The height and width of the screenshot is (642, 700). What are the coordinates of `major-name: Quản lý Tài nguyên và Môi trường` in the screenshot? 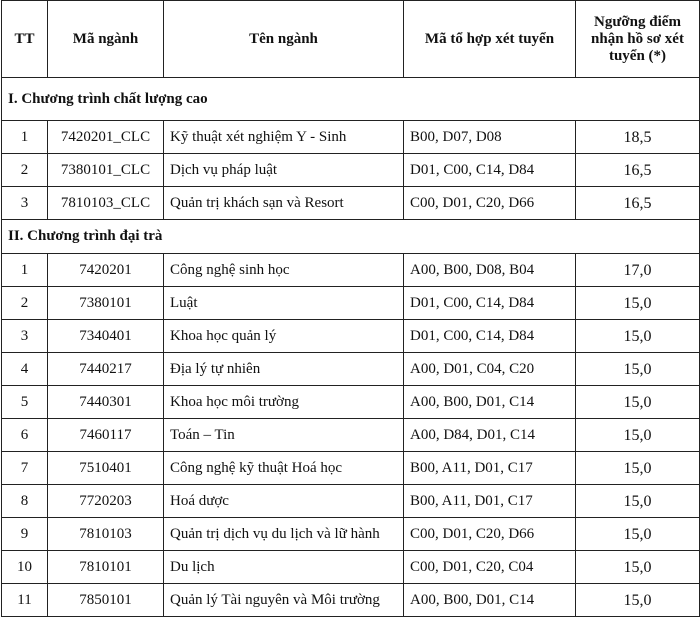 It's located at (283, 600).